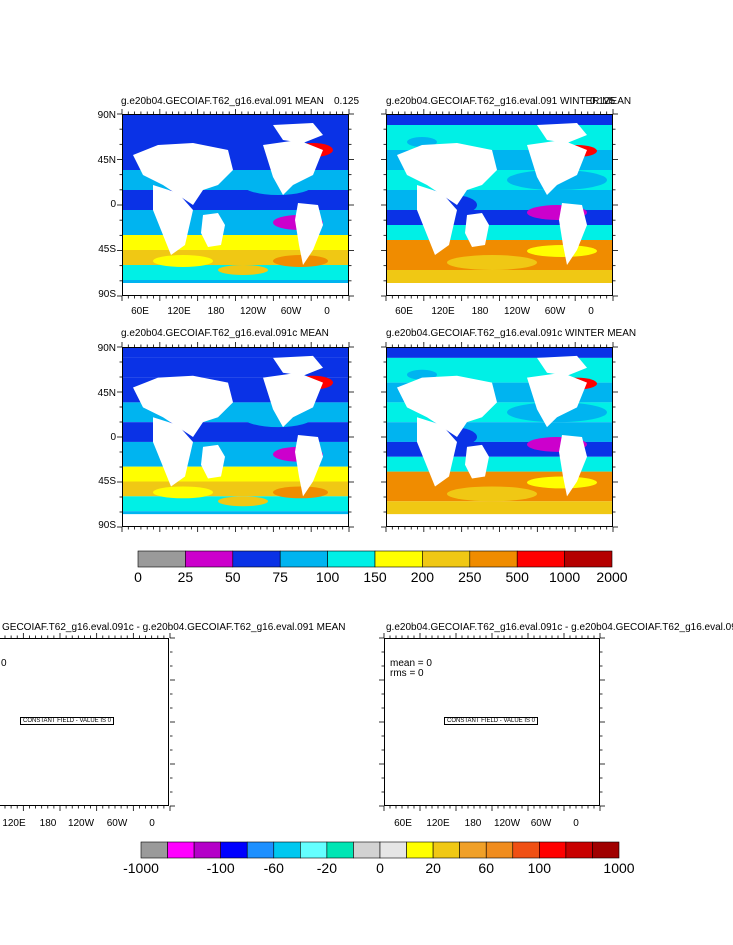  What do you see at coordinates (106, 348) in the screenshot?
I see `ytick-90n-2: 90N` at bounding box center [106, 348].